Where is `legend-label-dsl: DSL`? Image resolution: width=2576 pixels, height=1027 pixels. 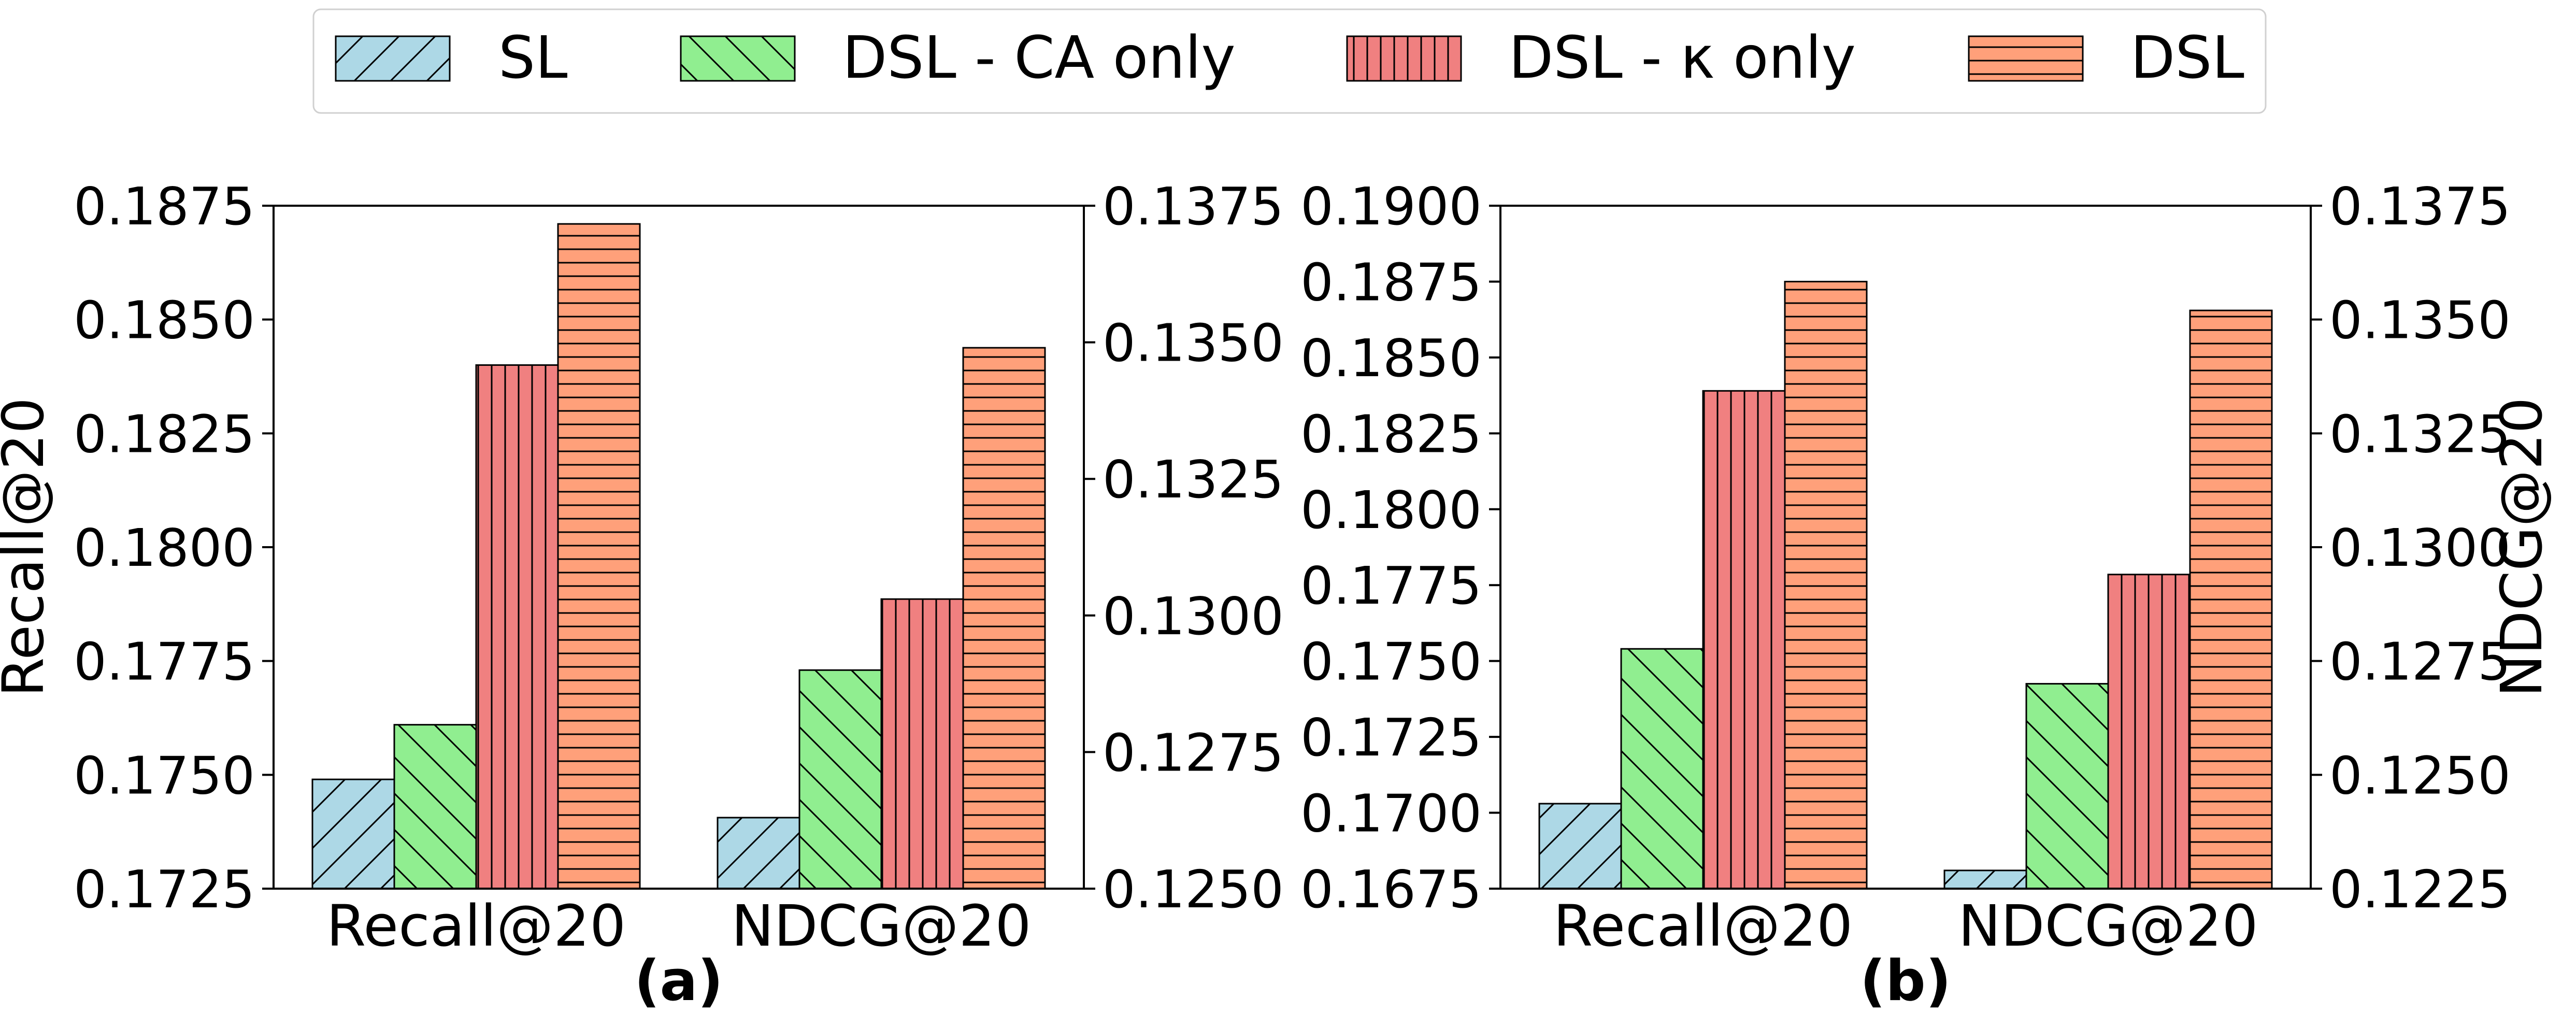 legend-label-dsl: DSL is located at coordinates (2187, 58).